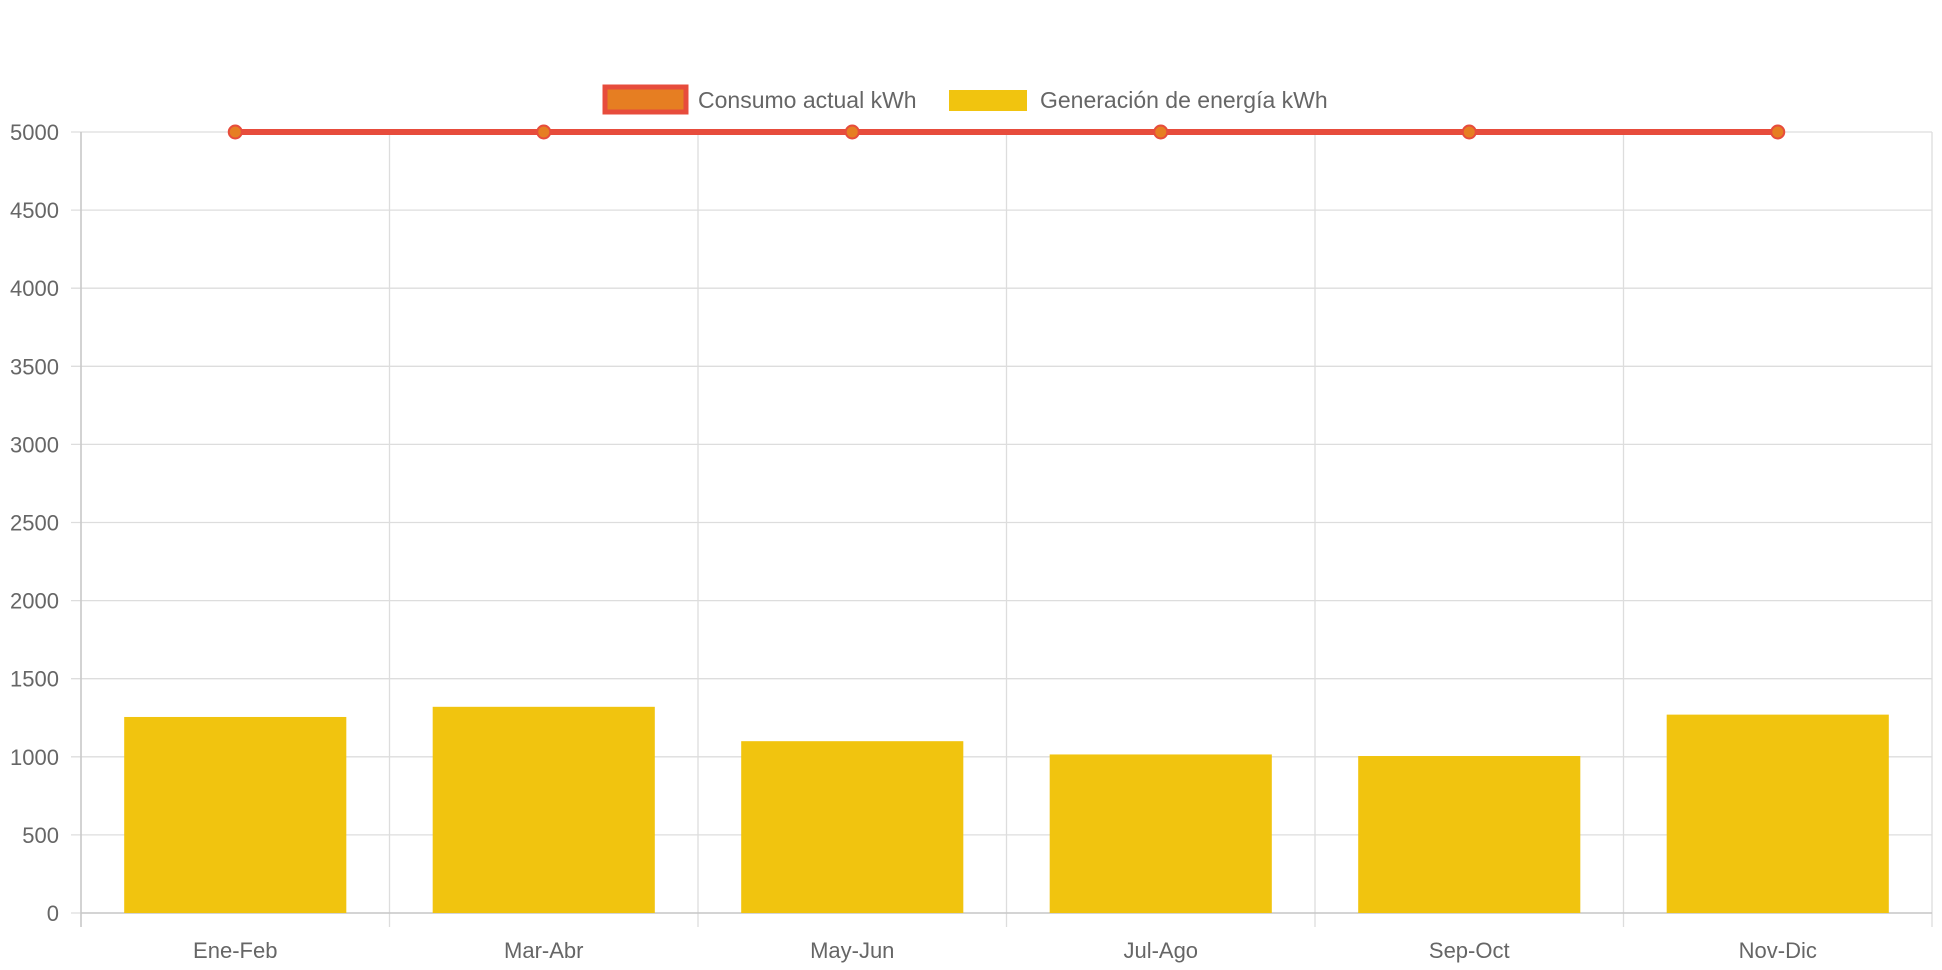  I want to click on line-series, so click(1006, 132).